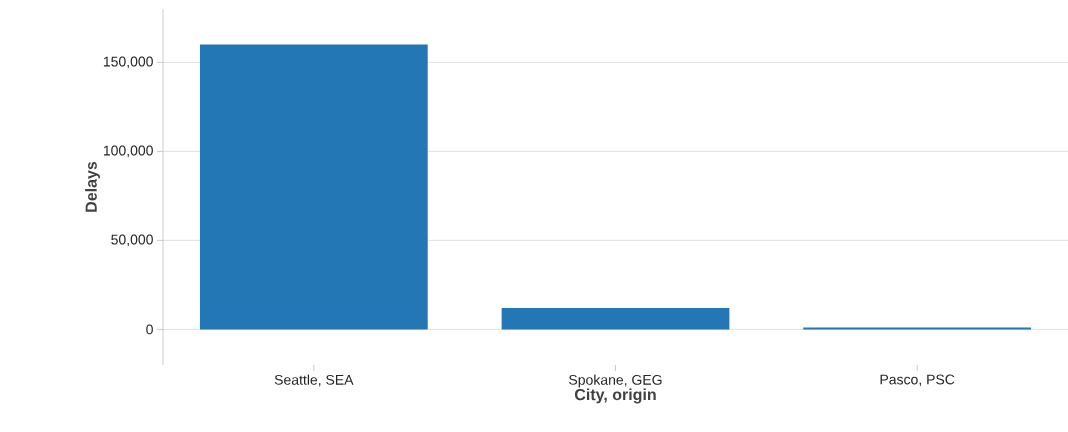 The width and height of the screenshot is (1068, 432). I want to click on x-tick-label: Spokane, GEG, so click(615, 381).